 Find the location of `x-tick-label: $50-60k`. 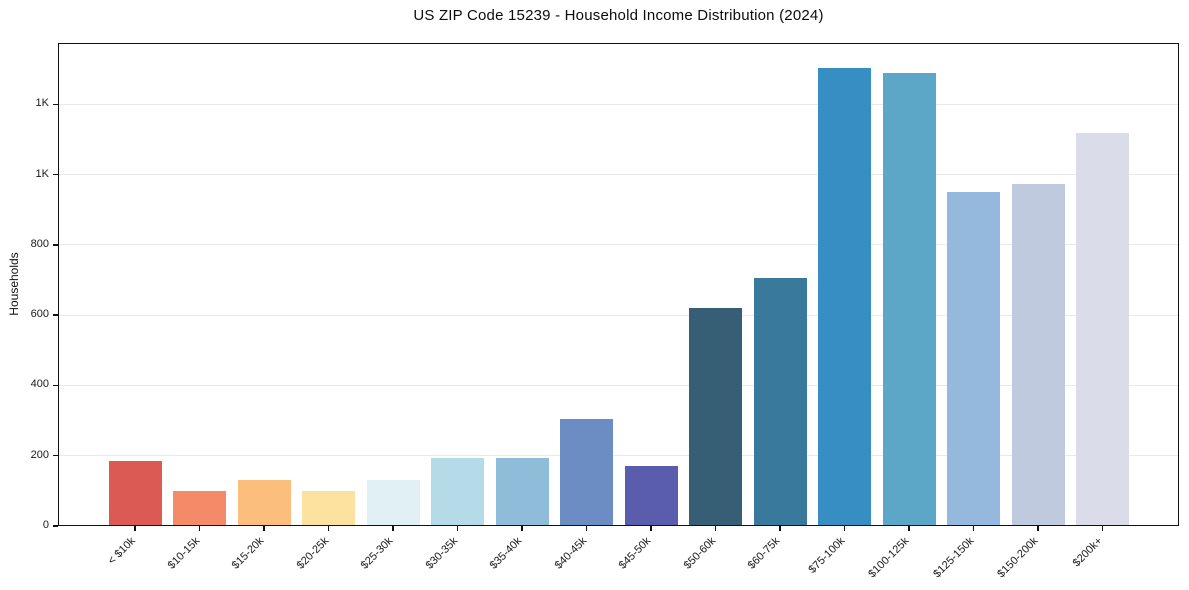

x-tick-label: $50-60k is located at coordinates (699, 553).